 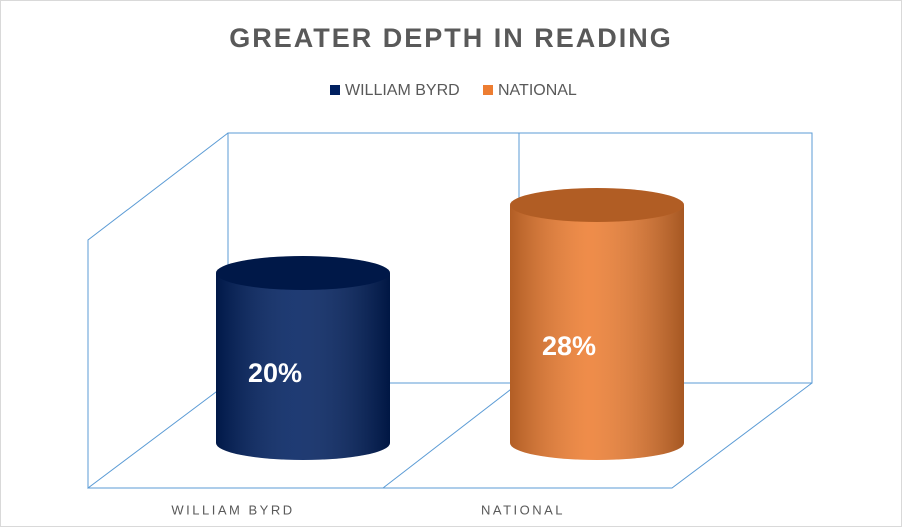 What do you see at coordinates (232, 509) in the screenshot?
I see `x-tick-label: WILLIAM BYRD` at bounding box center [232, 509].